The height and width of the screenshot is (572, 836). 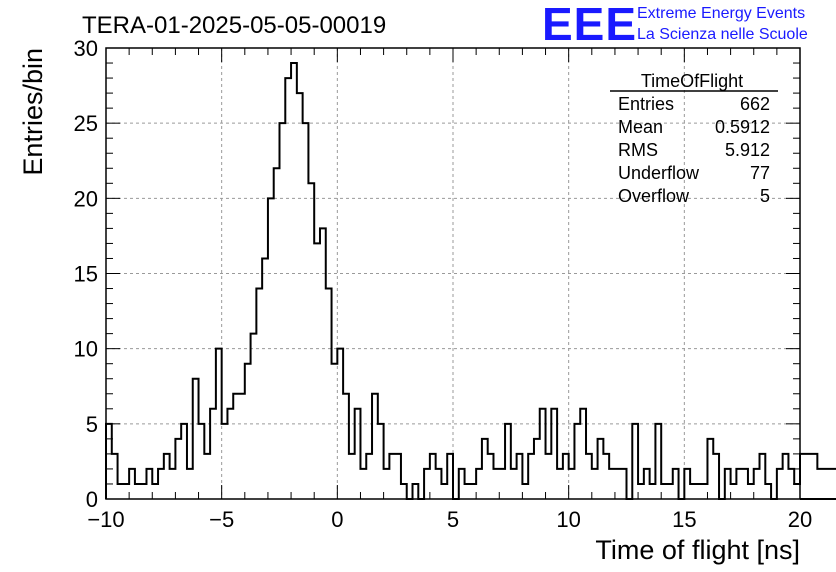 I want to click on y-tick-label: 20, so click(x=86, y=198).